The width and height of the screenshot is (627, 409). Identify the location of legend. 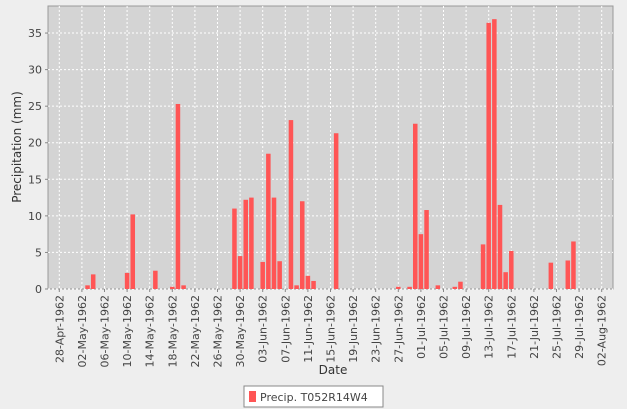
(313, 396).